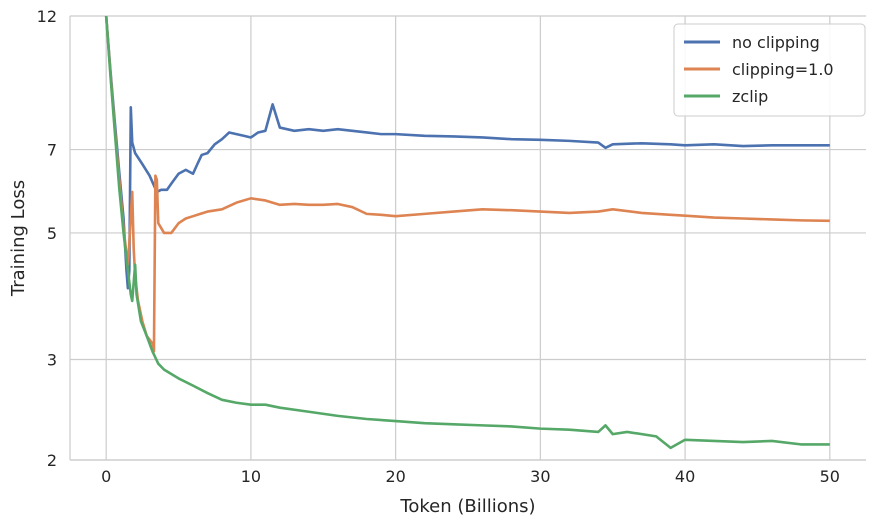 The image size is (876, 526). Describe the element at coordinates (830, 476) in the screenshot. I see `x-tick-label: 50` at that location.